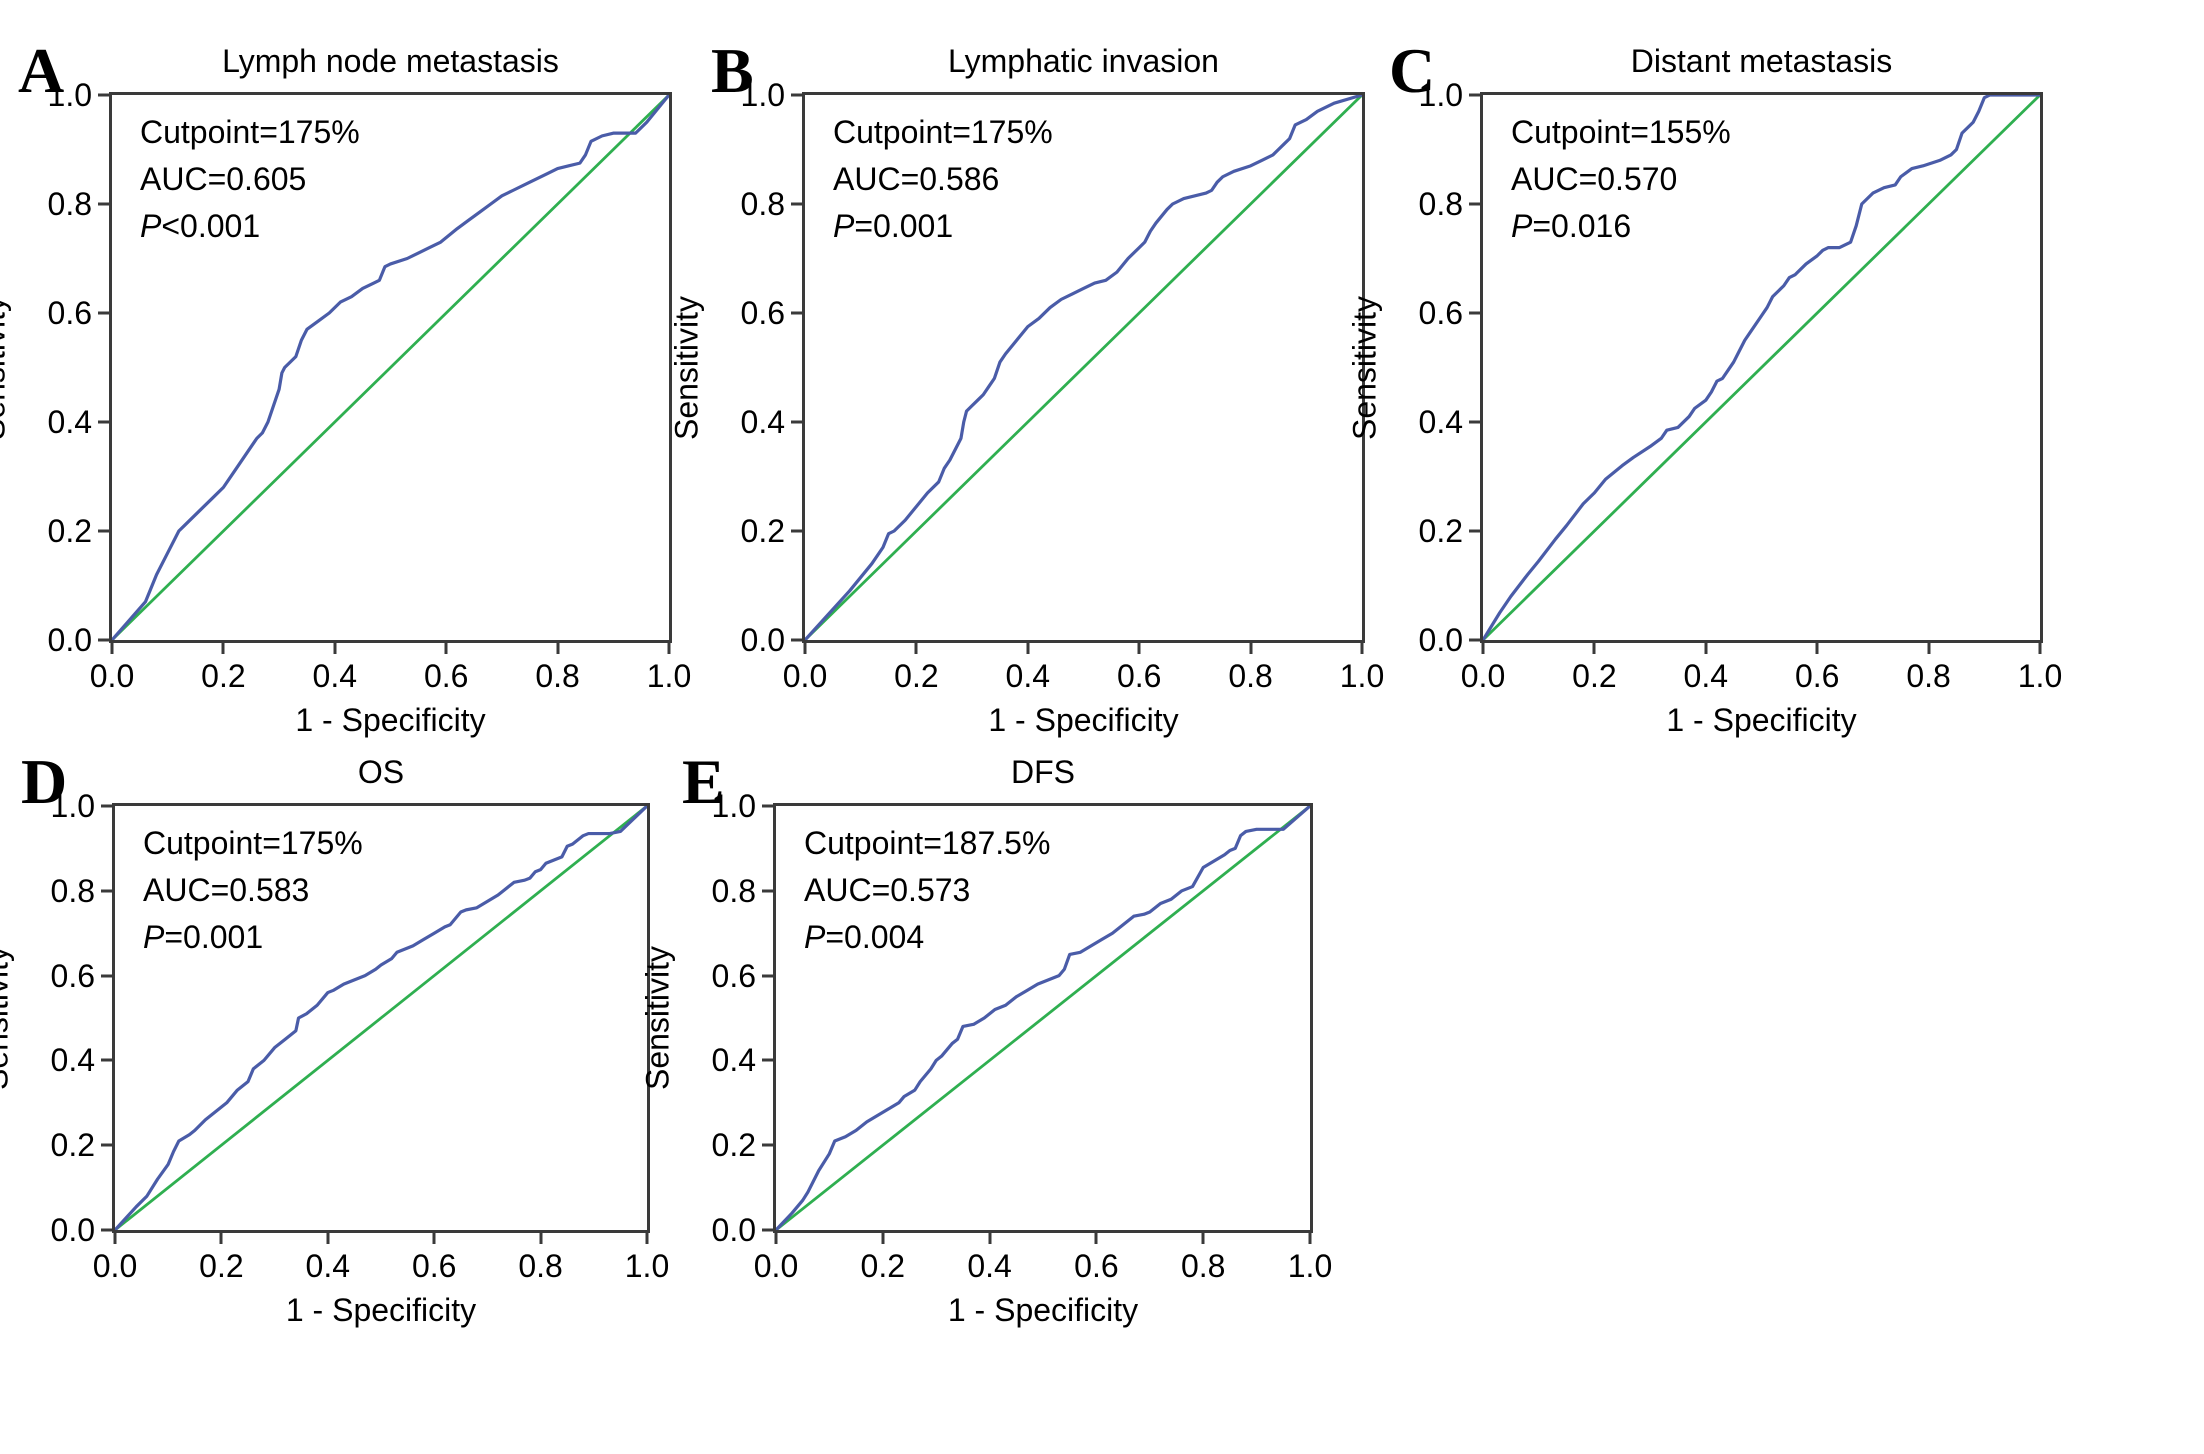 The width and height of the screenshot is (2204, 1454). I want to click on p-value: <0.001, so click(211, 226).